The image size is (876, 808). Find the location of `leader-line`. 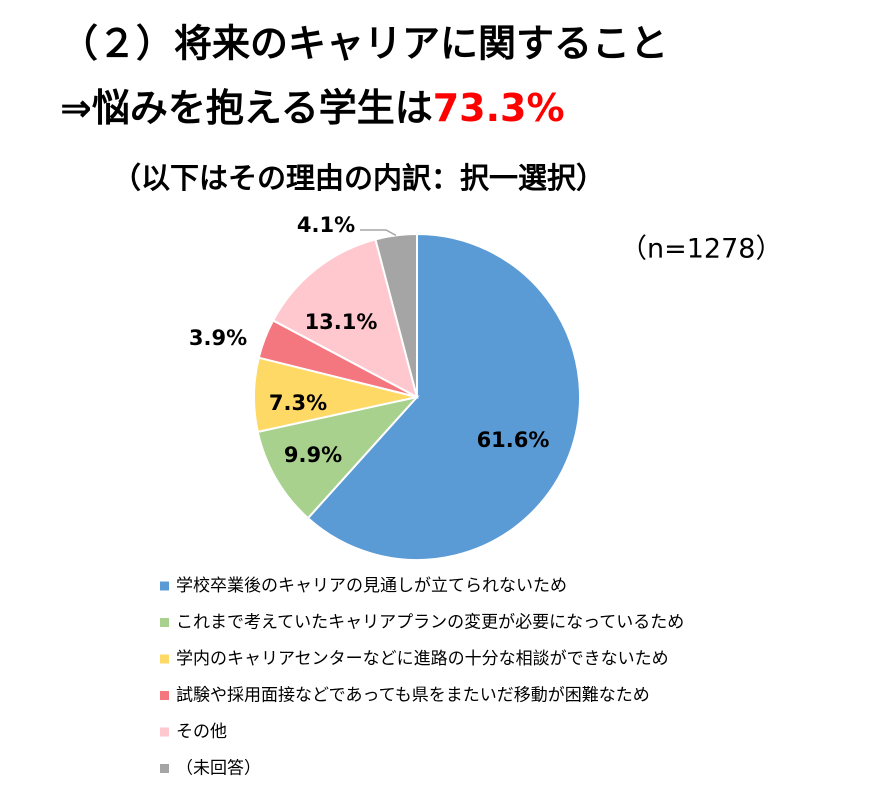

leader-line is located at coordinates (378, 233).